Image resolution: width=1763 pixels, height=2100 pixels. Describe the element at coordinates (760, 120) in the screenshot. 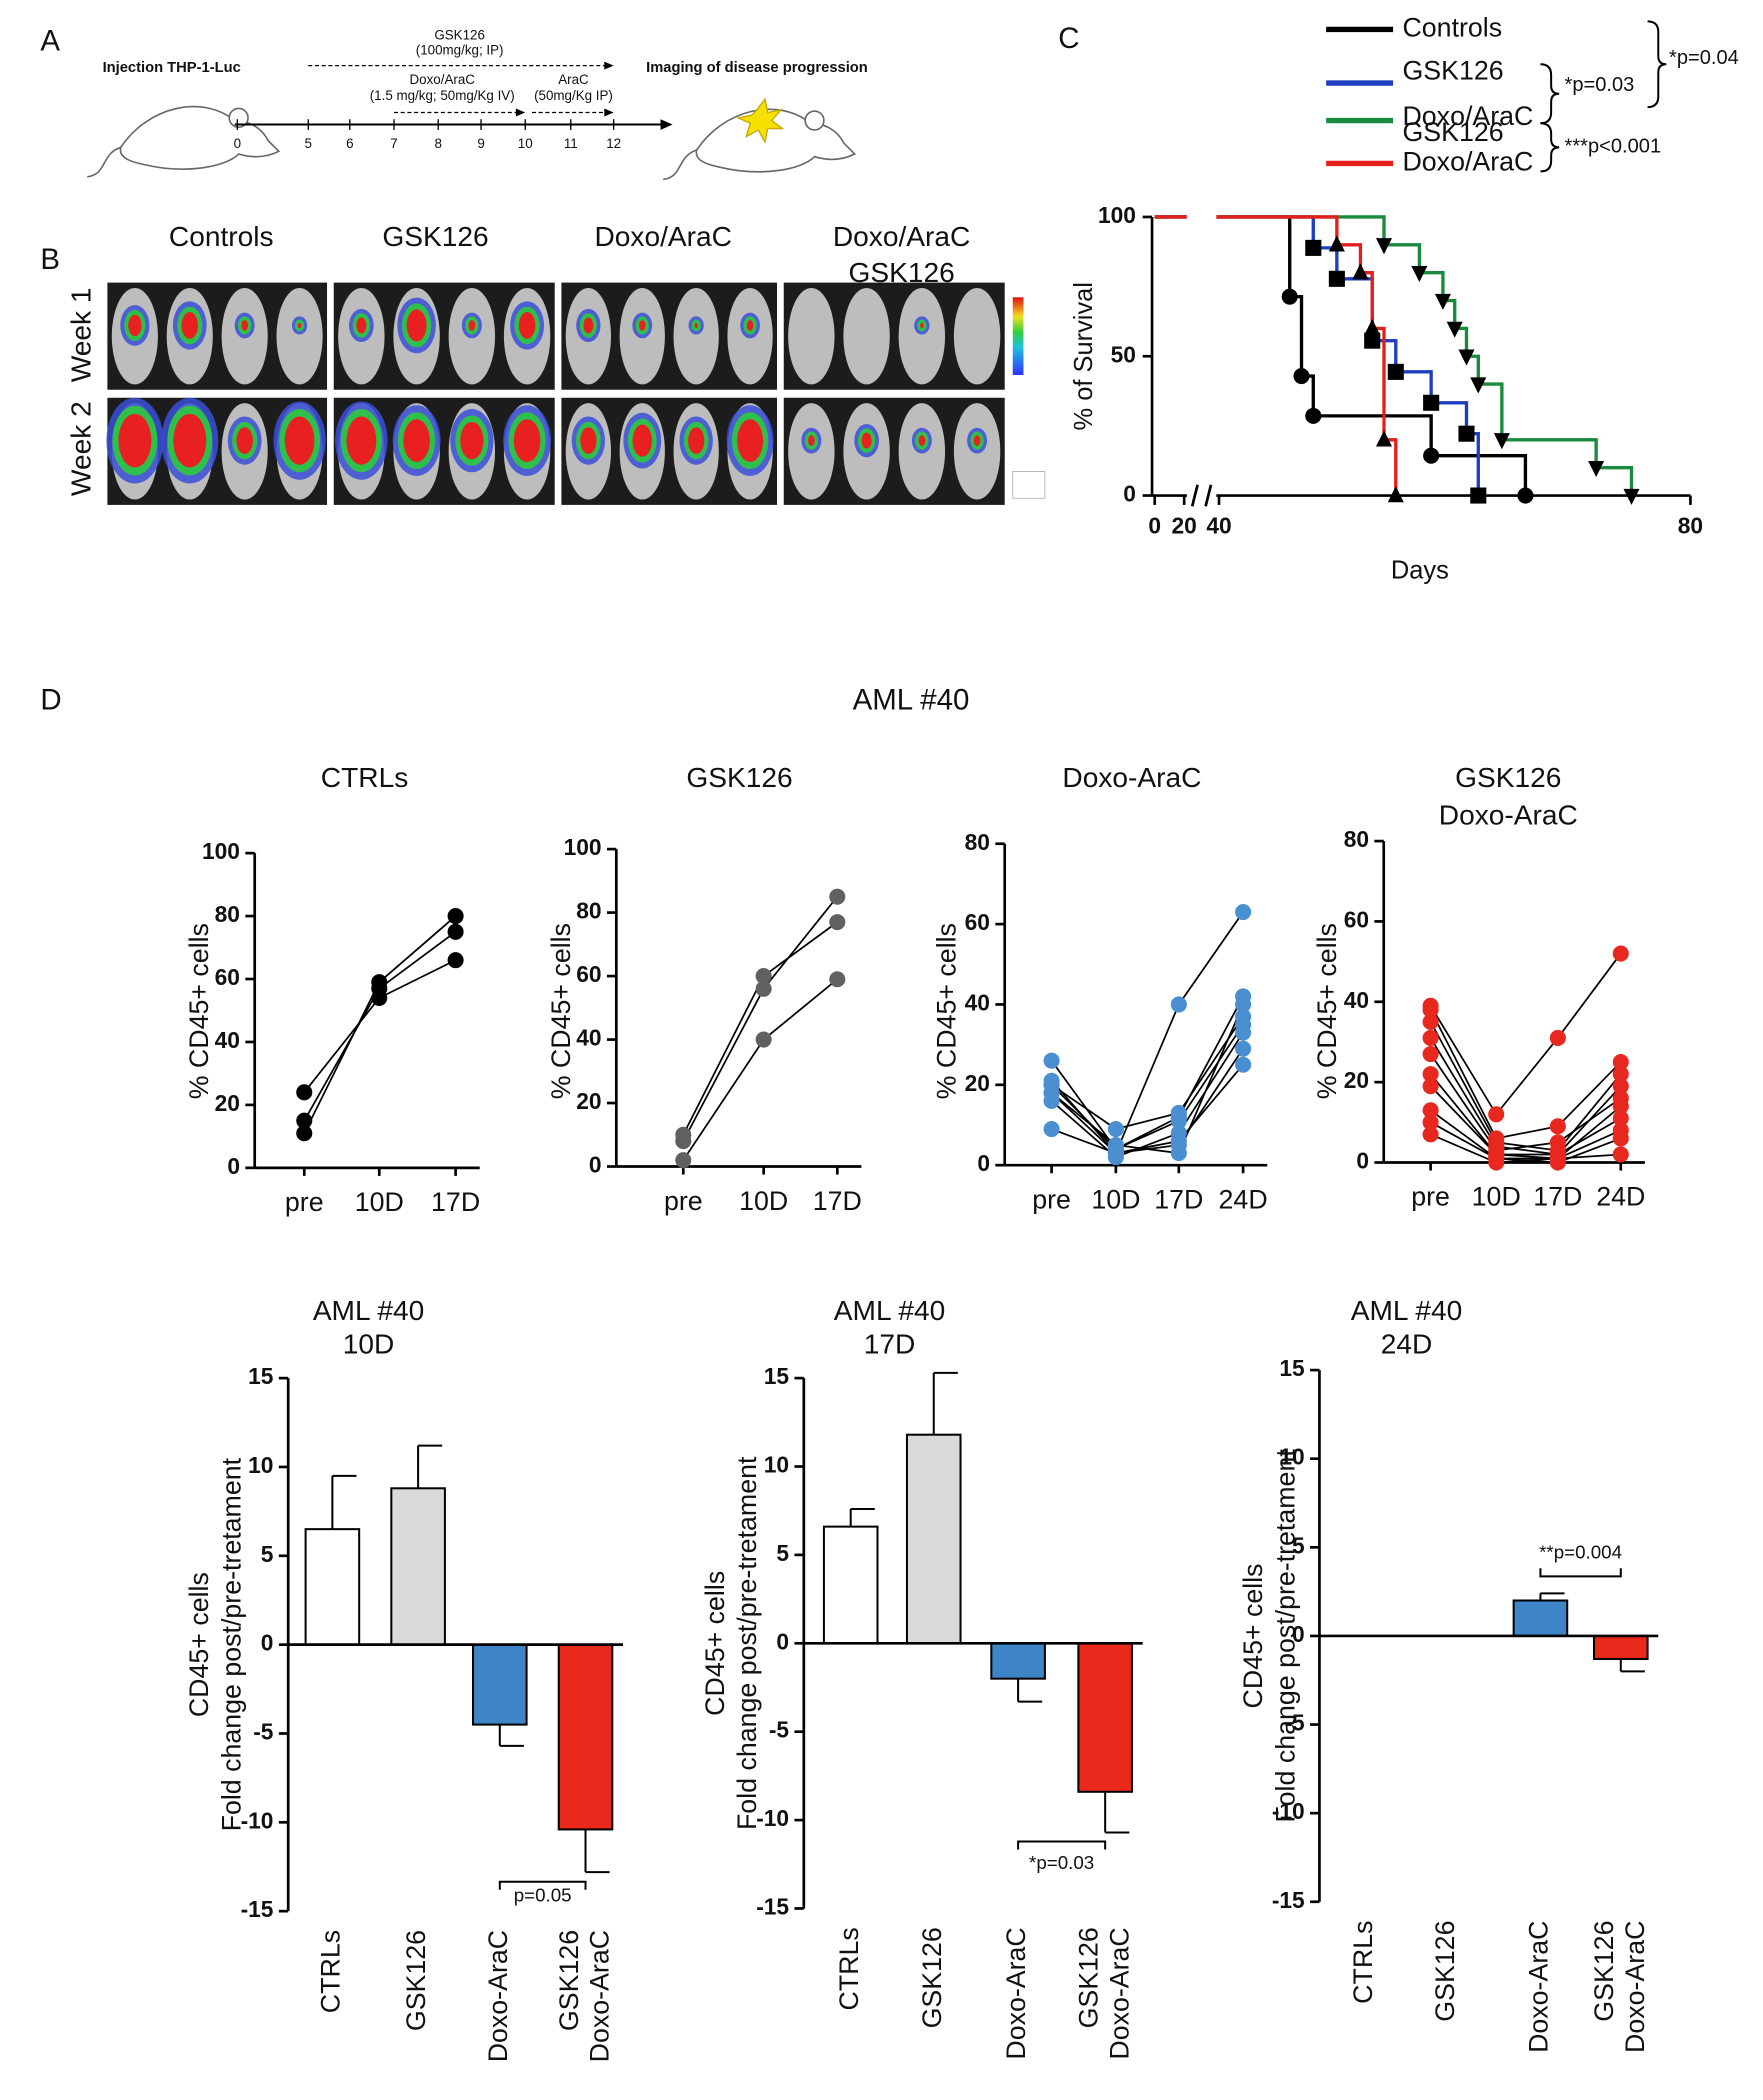

I see `tumor-star` at that location.